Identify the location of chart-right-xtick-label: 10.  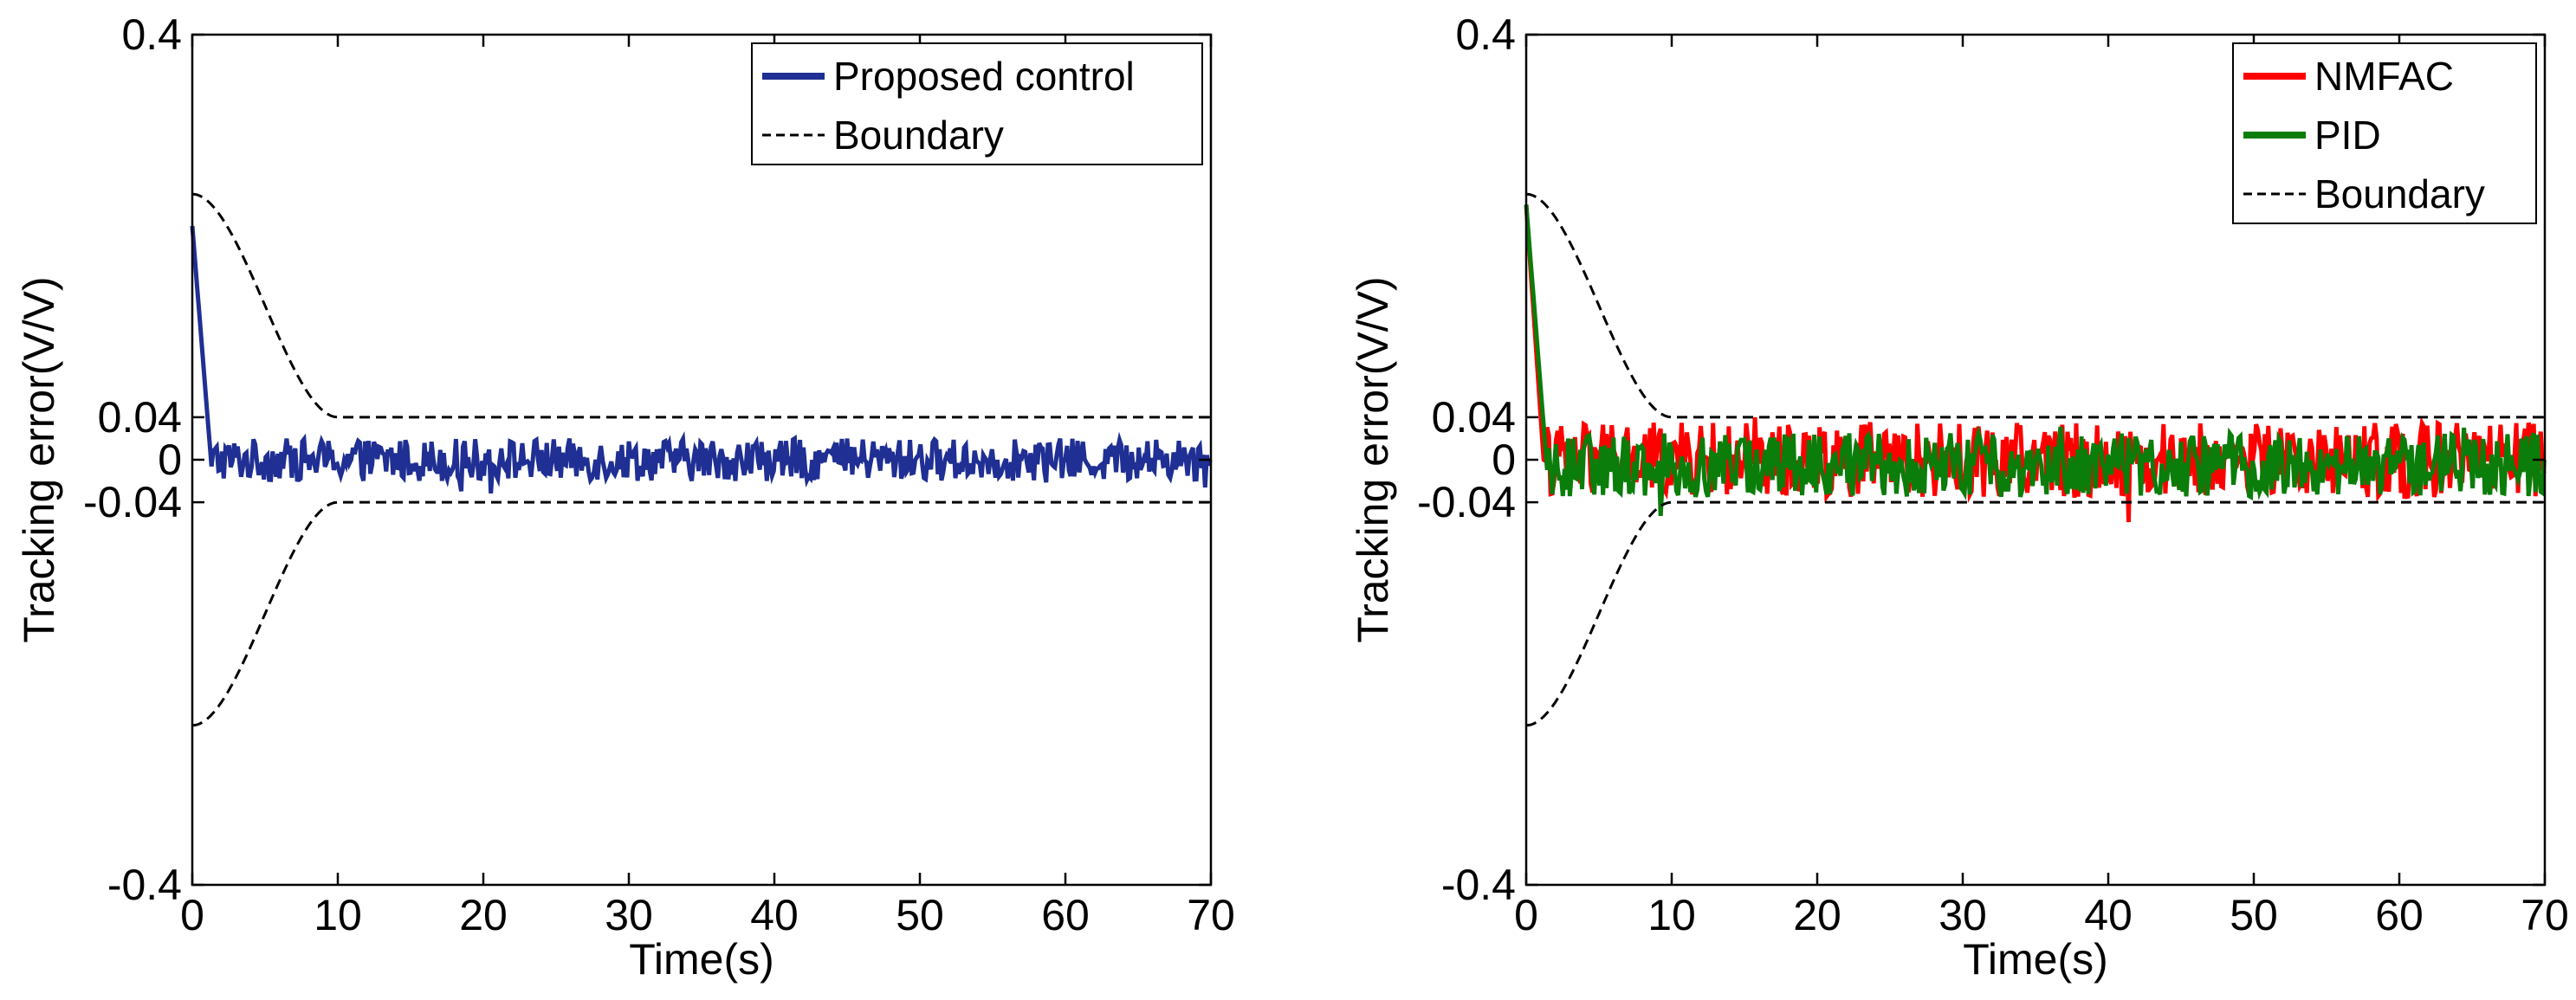
(1671, 915).